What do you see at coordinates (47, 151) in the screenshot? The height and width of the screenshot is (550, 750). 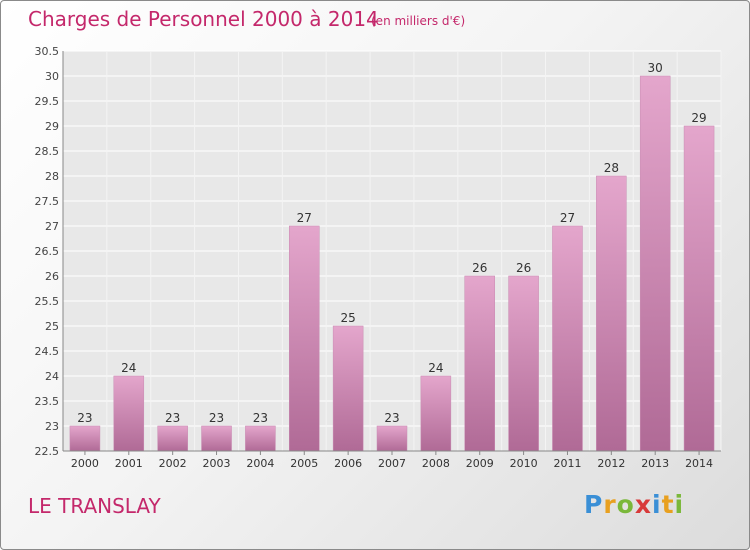 I see `y-tick-label: 28.5` at bounding box center [47, 151].